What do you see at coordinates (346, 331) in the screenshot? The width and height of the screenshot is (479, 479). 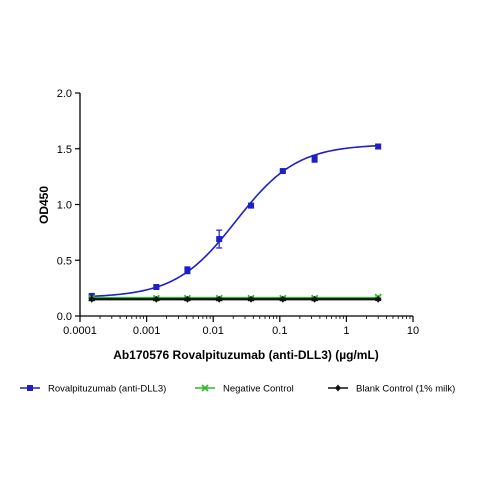 I see `x-tick-label: 1` at bounding box center [346, 331].